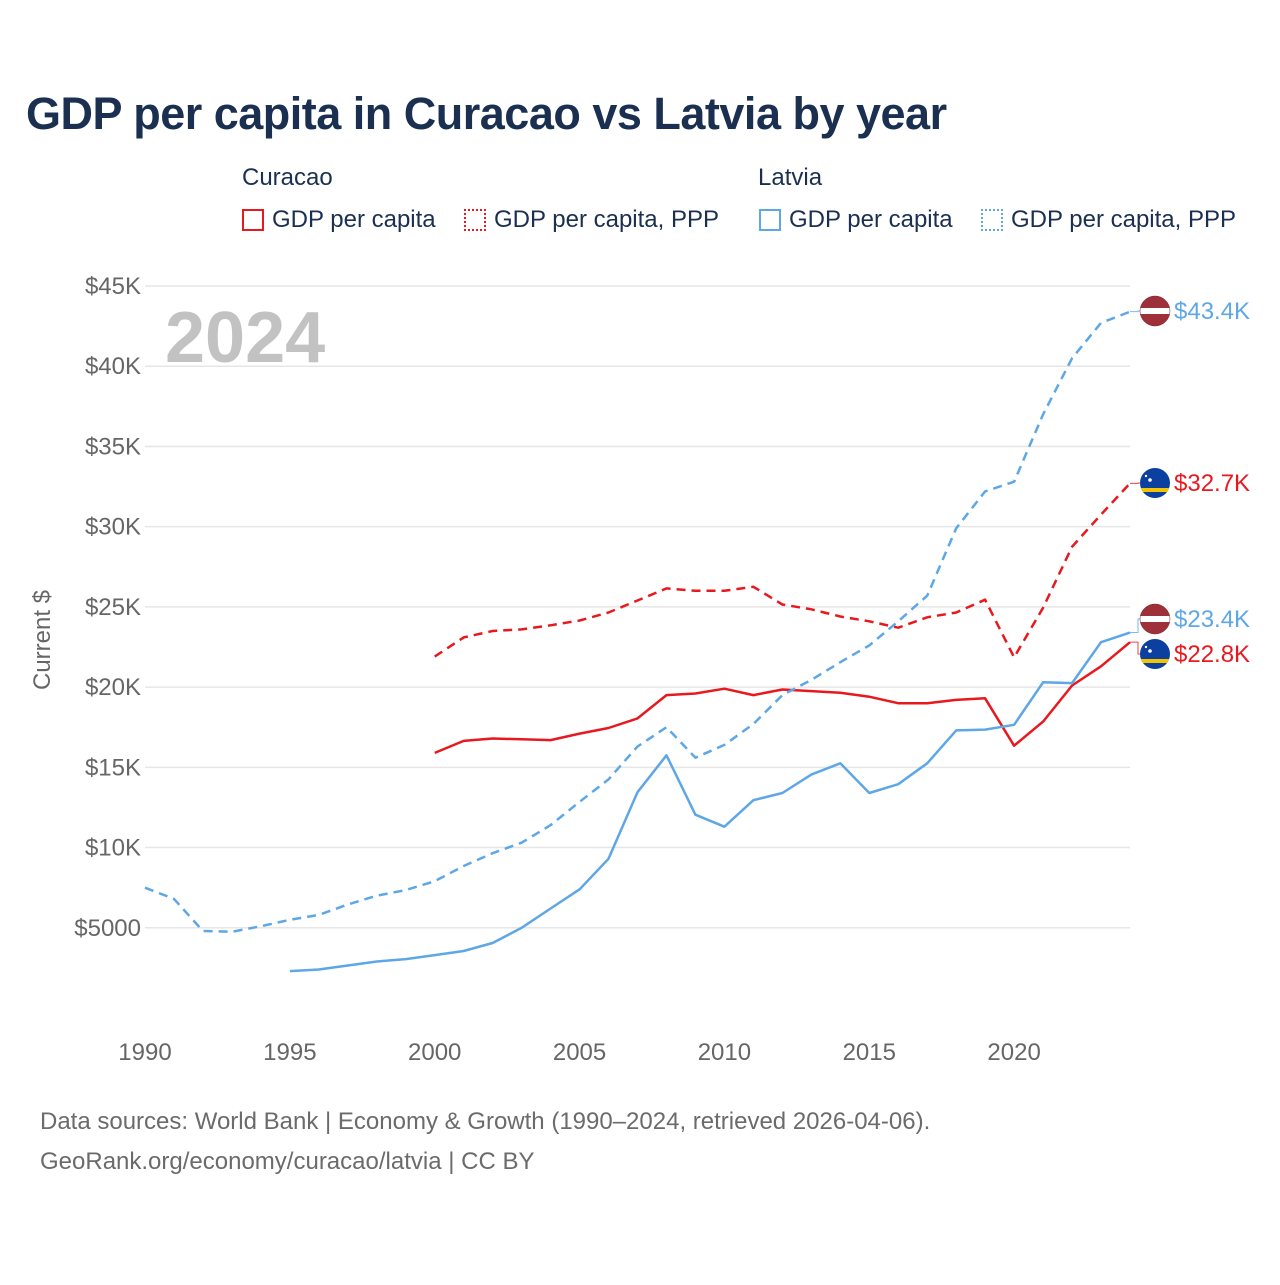  I want to click on y-axis-label: Current $, so click(42, 640).